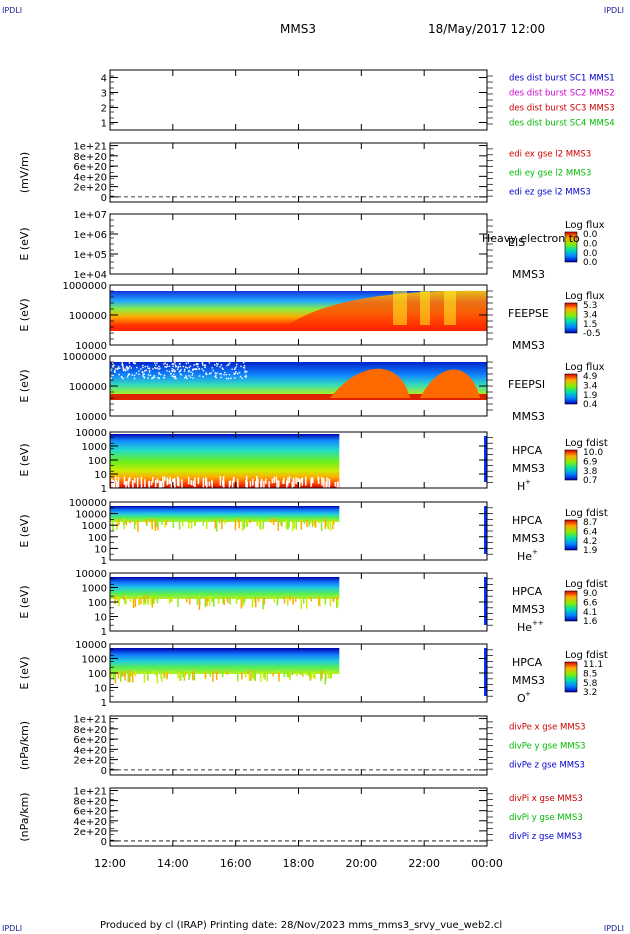 The image size is (630, 934). I want to click on colorbar-label: 3.8, so click(590, 472).